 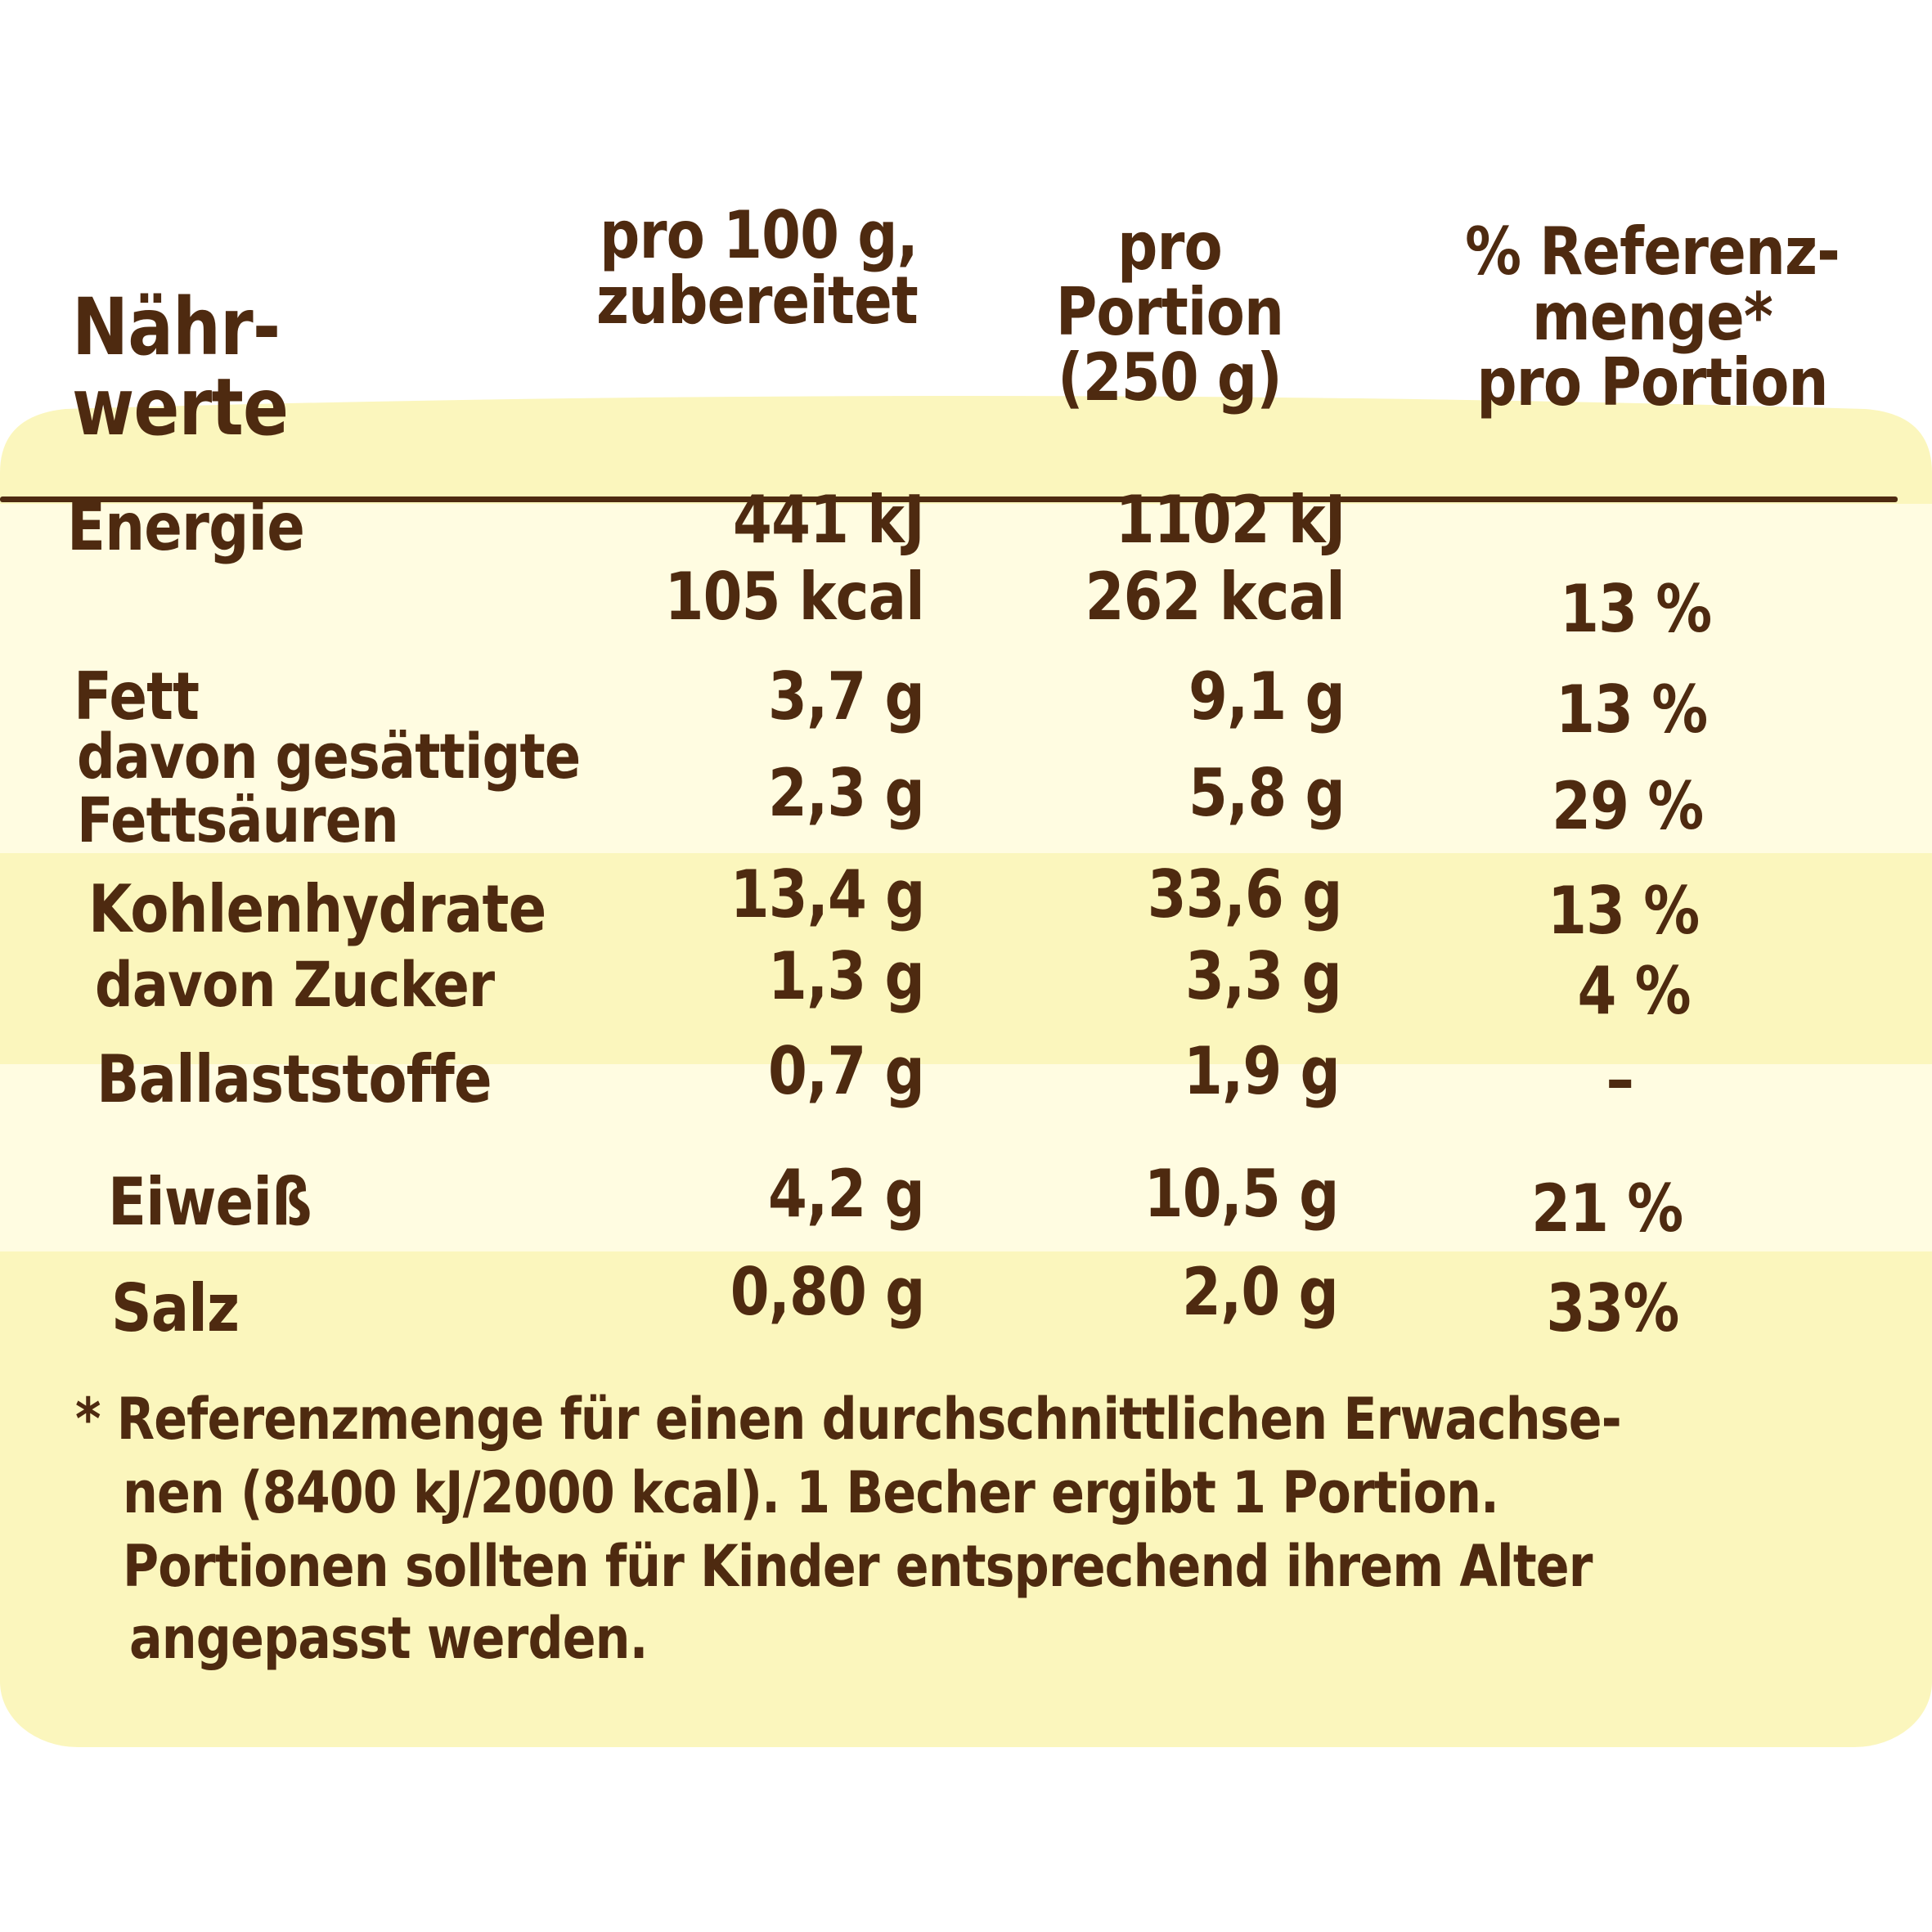 I want to click on eiweiss-portion: 10,5 g, so click(x=1241, y=1194).